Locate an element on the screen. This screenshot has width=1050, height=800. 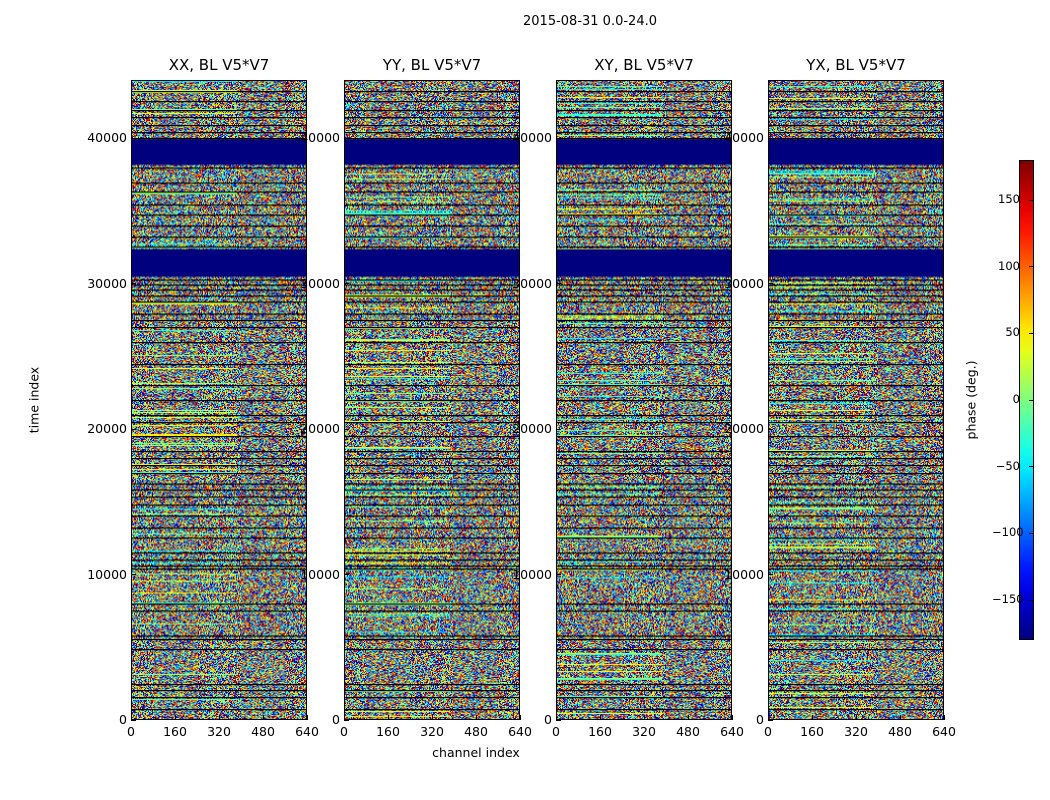
colorbar-tick-label: 100 is located at coordinates (1009, 265).